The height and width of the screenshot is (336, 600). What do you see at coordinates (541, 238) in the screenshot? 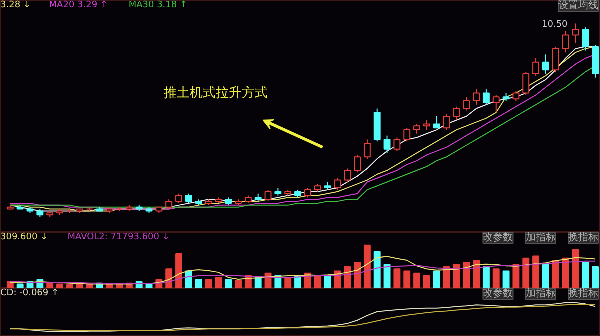
I see `text: 加指标` at bounding box center [541, 238].